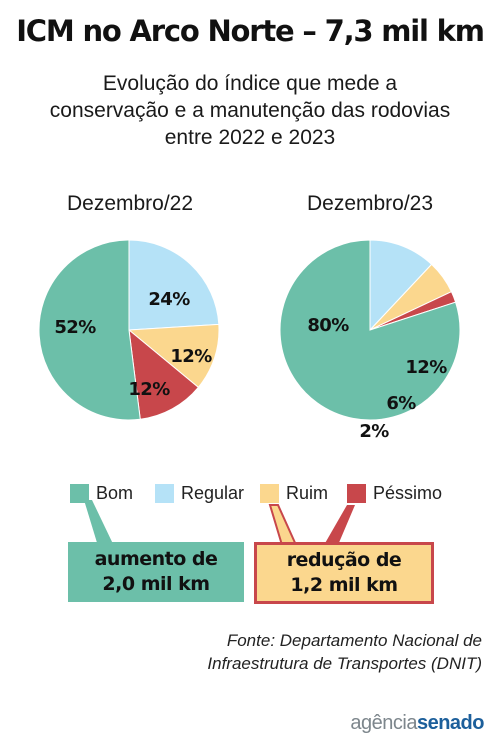 The height and width of the screenshot is (751, 500). Describe the element at coordinates (75, 327) in the screenshot. I see `pie-data-label: 52%` at that location.